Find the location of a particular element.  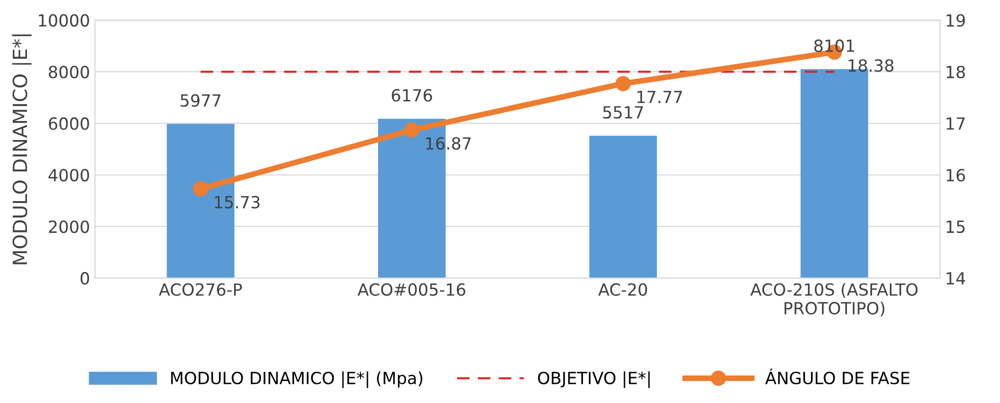

x-tick-label: ACO-210S (ASFALTO PROTOTIPO) is located at coordinates (834, 299).